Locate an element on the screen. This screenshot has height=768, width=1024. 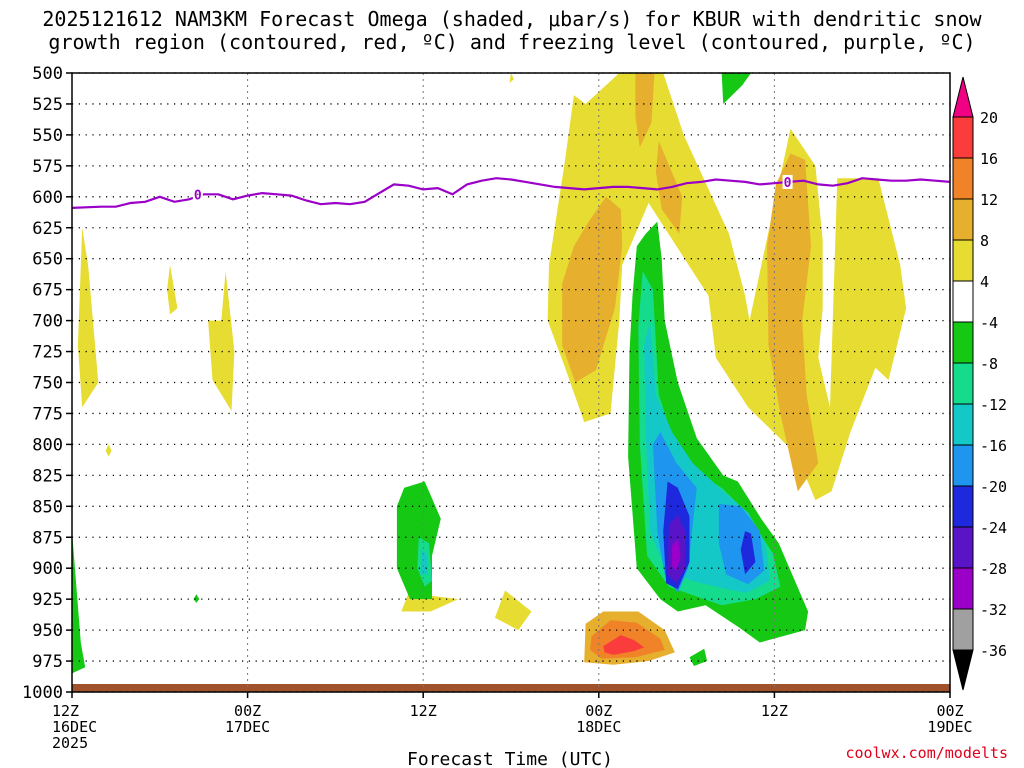
y-tick-label-875: 875 is located at coordinates (47, 538).